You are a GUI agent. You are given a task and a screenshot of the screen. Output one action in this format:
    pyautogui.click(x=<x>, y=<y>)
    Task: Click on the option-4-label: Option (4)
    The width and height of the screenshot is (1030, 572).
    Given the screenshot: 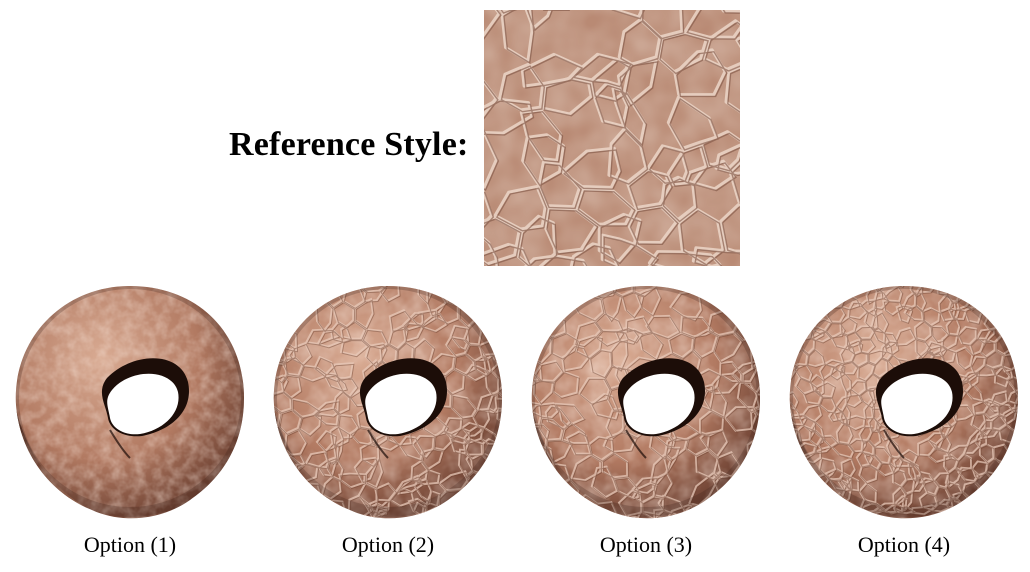 What is the action you would take?
    pyautogui.click(x=904, y=544)
    